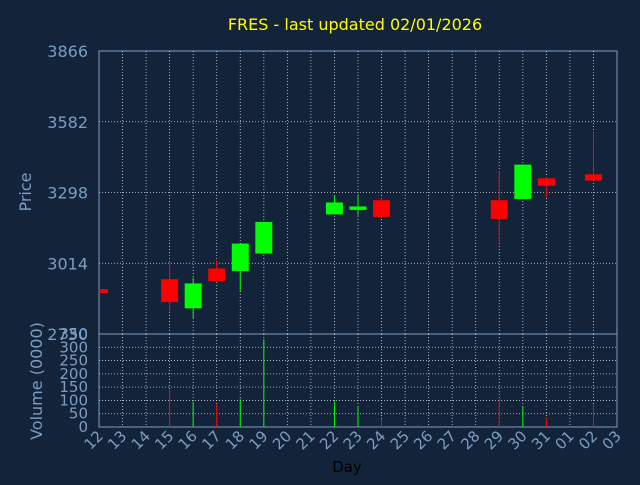 Image resolution: width=640 pixels, height=485 pixels. I want to click on x-tick-label: 15, so click(164, 440).